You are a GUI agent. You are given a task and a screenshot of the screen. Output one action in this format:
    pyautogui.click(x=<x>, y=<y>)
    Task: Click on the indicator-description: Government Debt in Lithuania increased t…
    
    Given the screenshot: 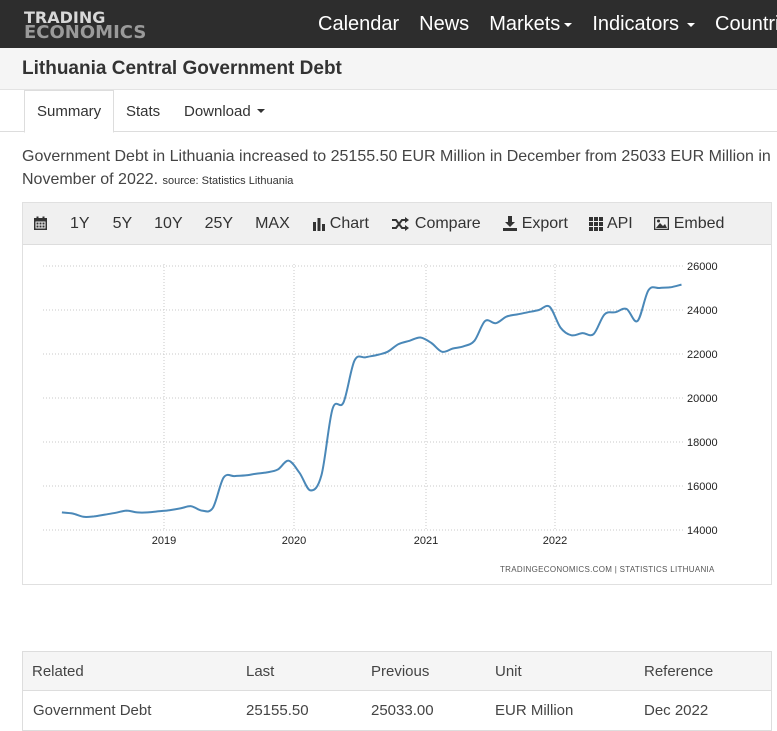 What is the action you would take?
    pyautogui.click(x=399, y=169)
    